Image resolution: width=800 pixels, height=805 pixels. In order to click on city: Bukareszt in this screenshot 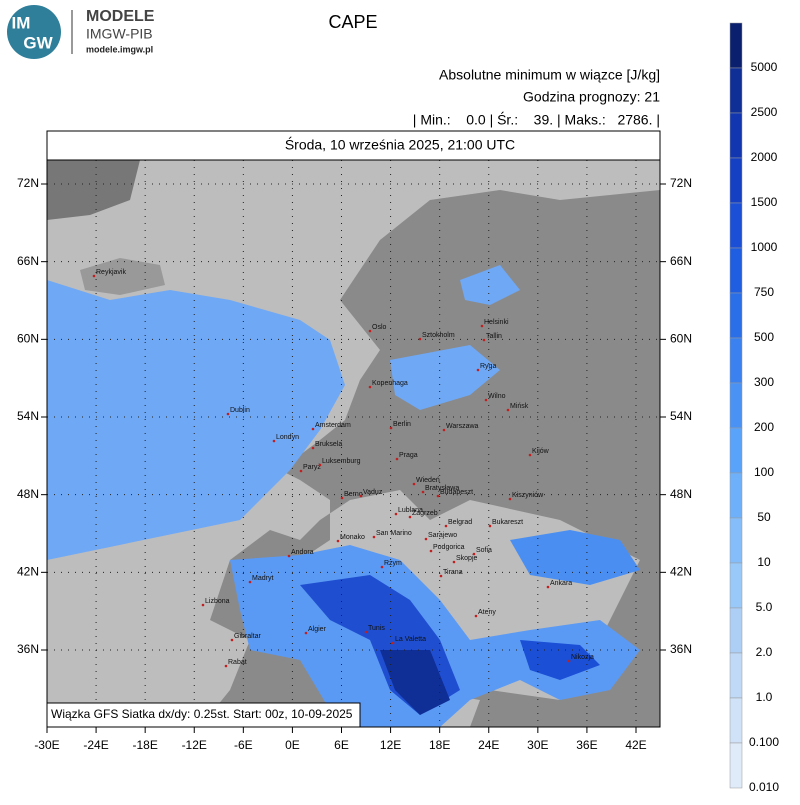, I will do `click(507, 522)`.